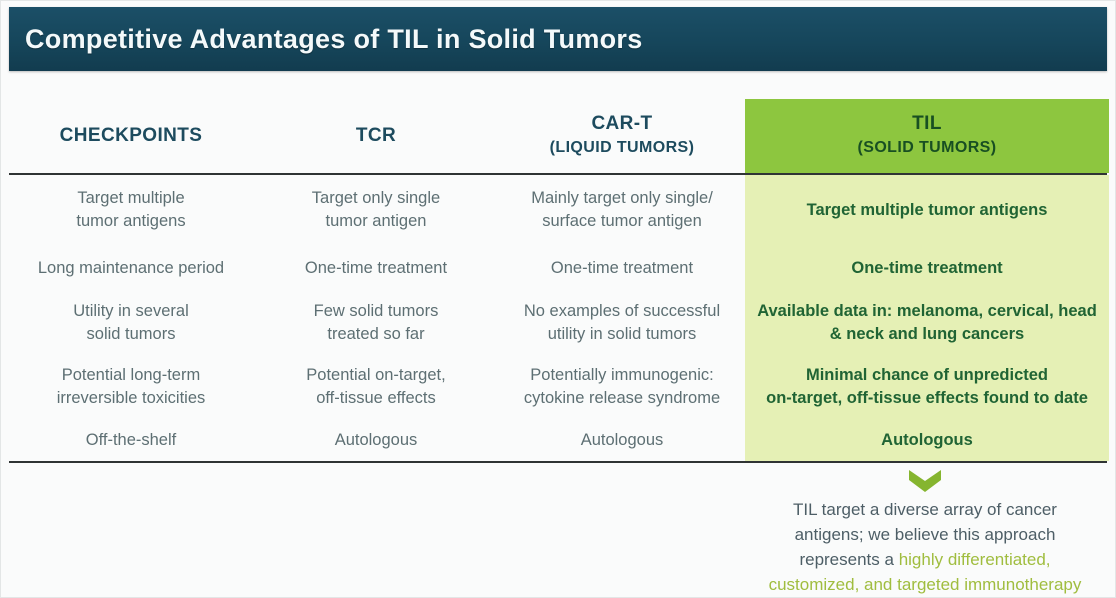 The width and height of the screenshot is (1116, 598). What do you see at coordinates (925, 481) in the screenshot?
I see `chevron-down-icon` at bounding box center [925, 481].